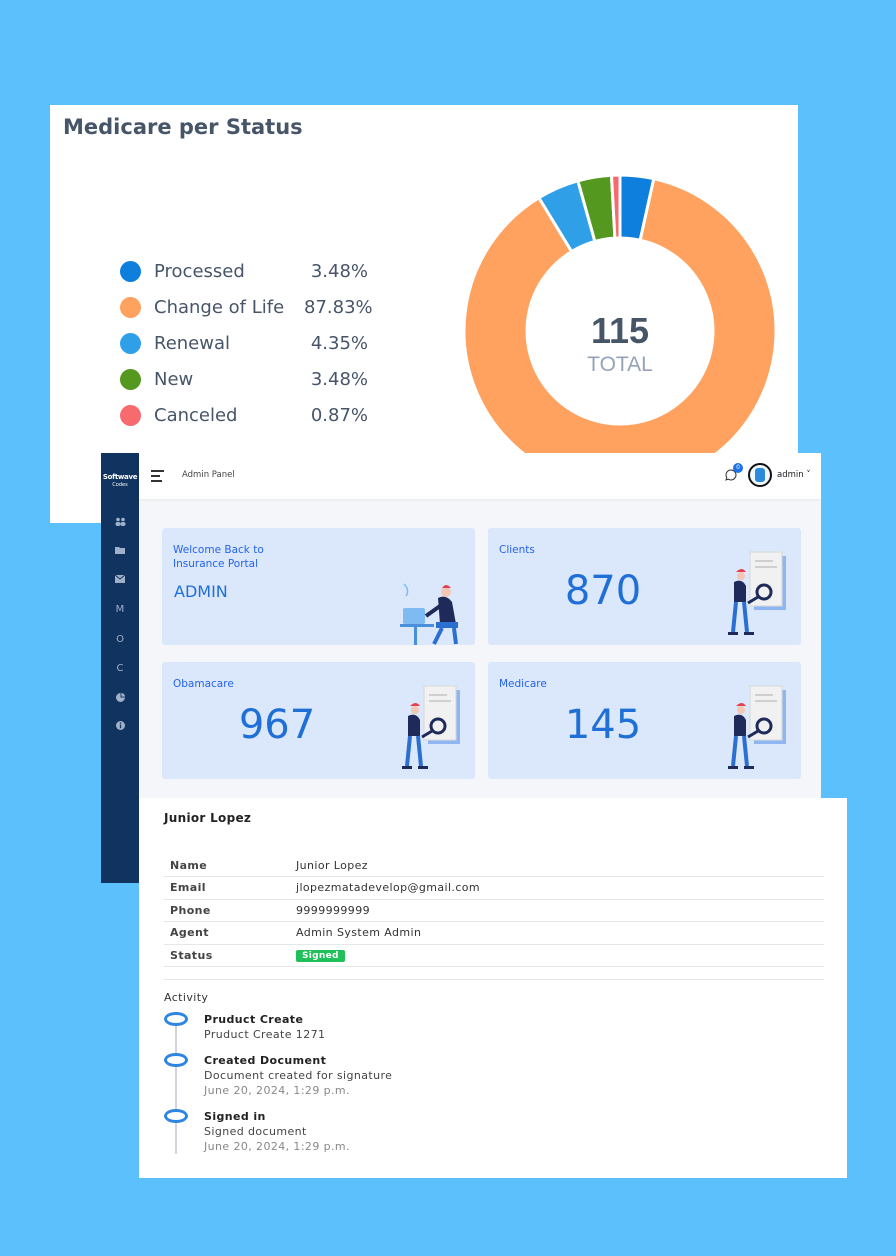 The width and height of the screenshot is (896, 1256). What do you see at coordinates (120, 580) in the screenshot?
I see `sidebar-mail-icon` at bounding box center [120, 580].